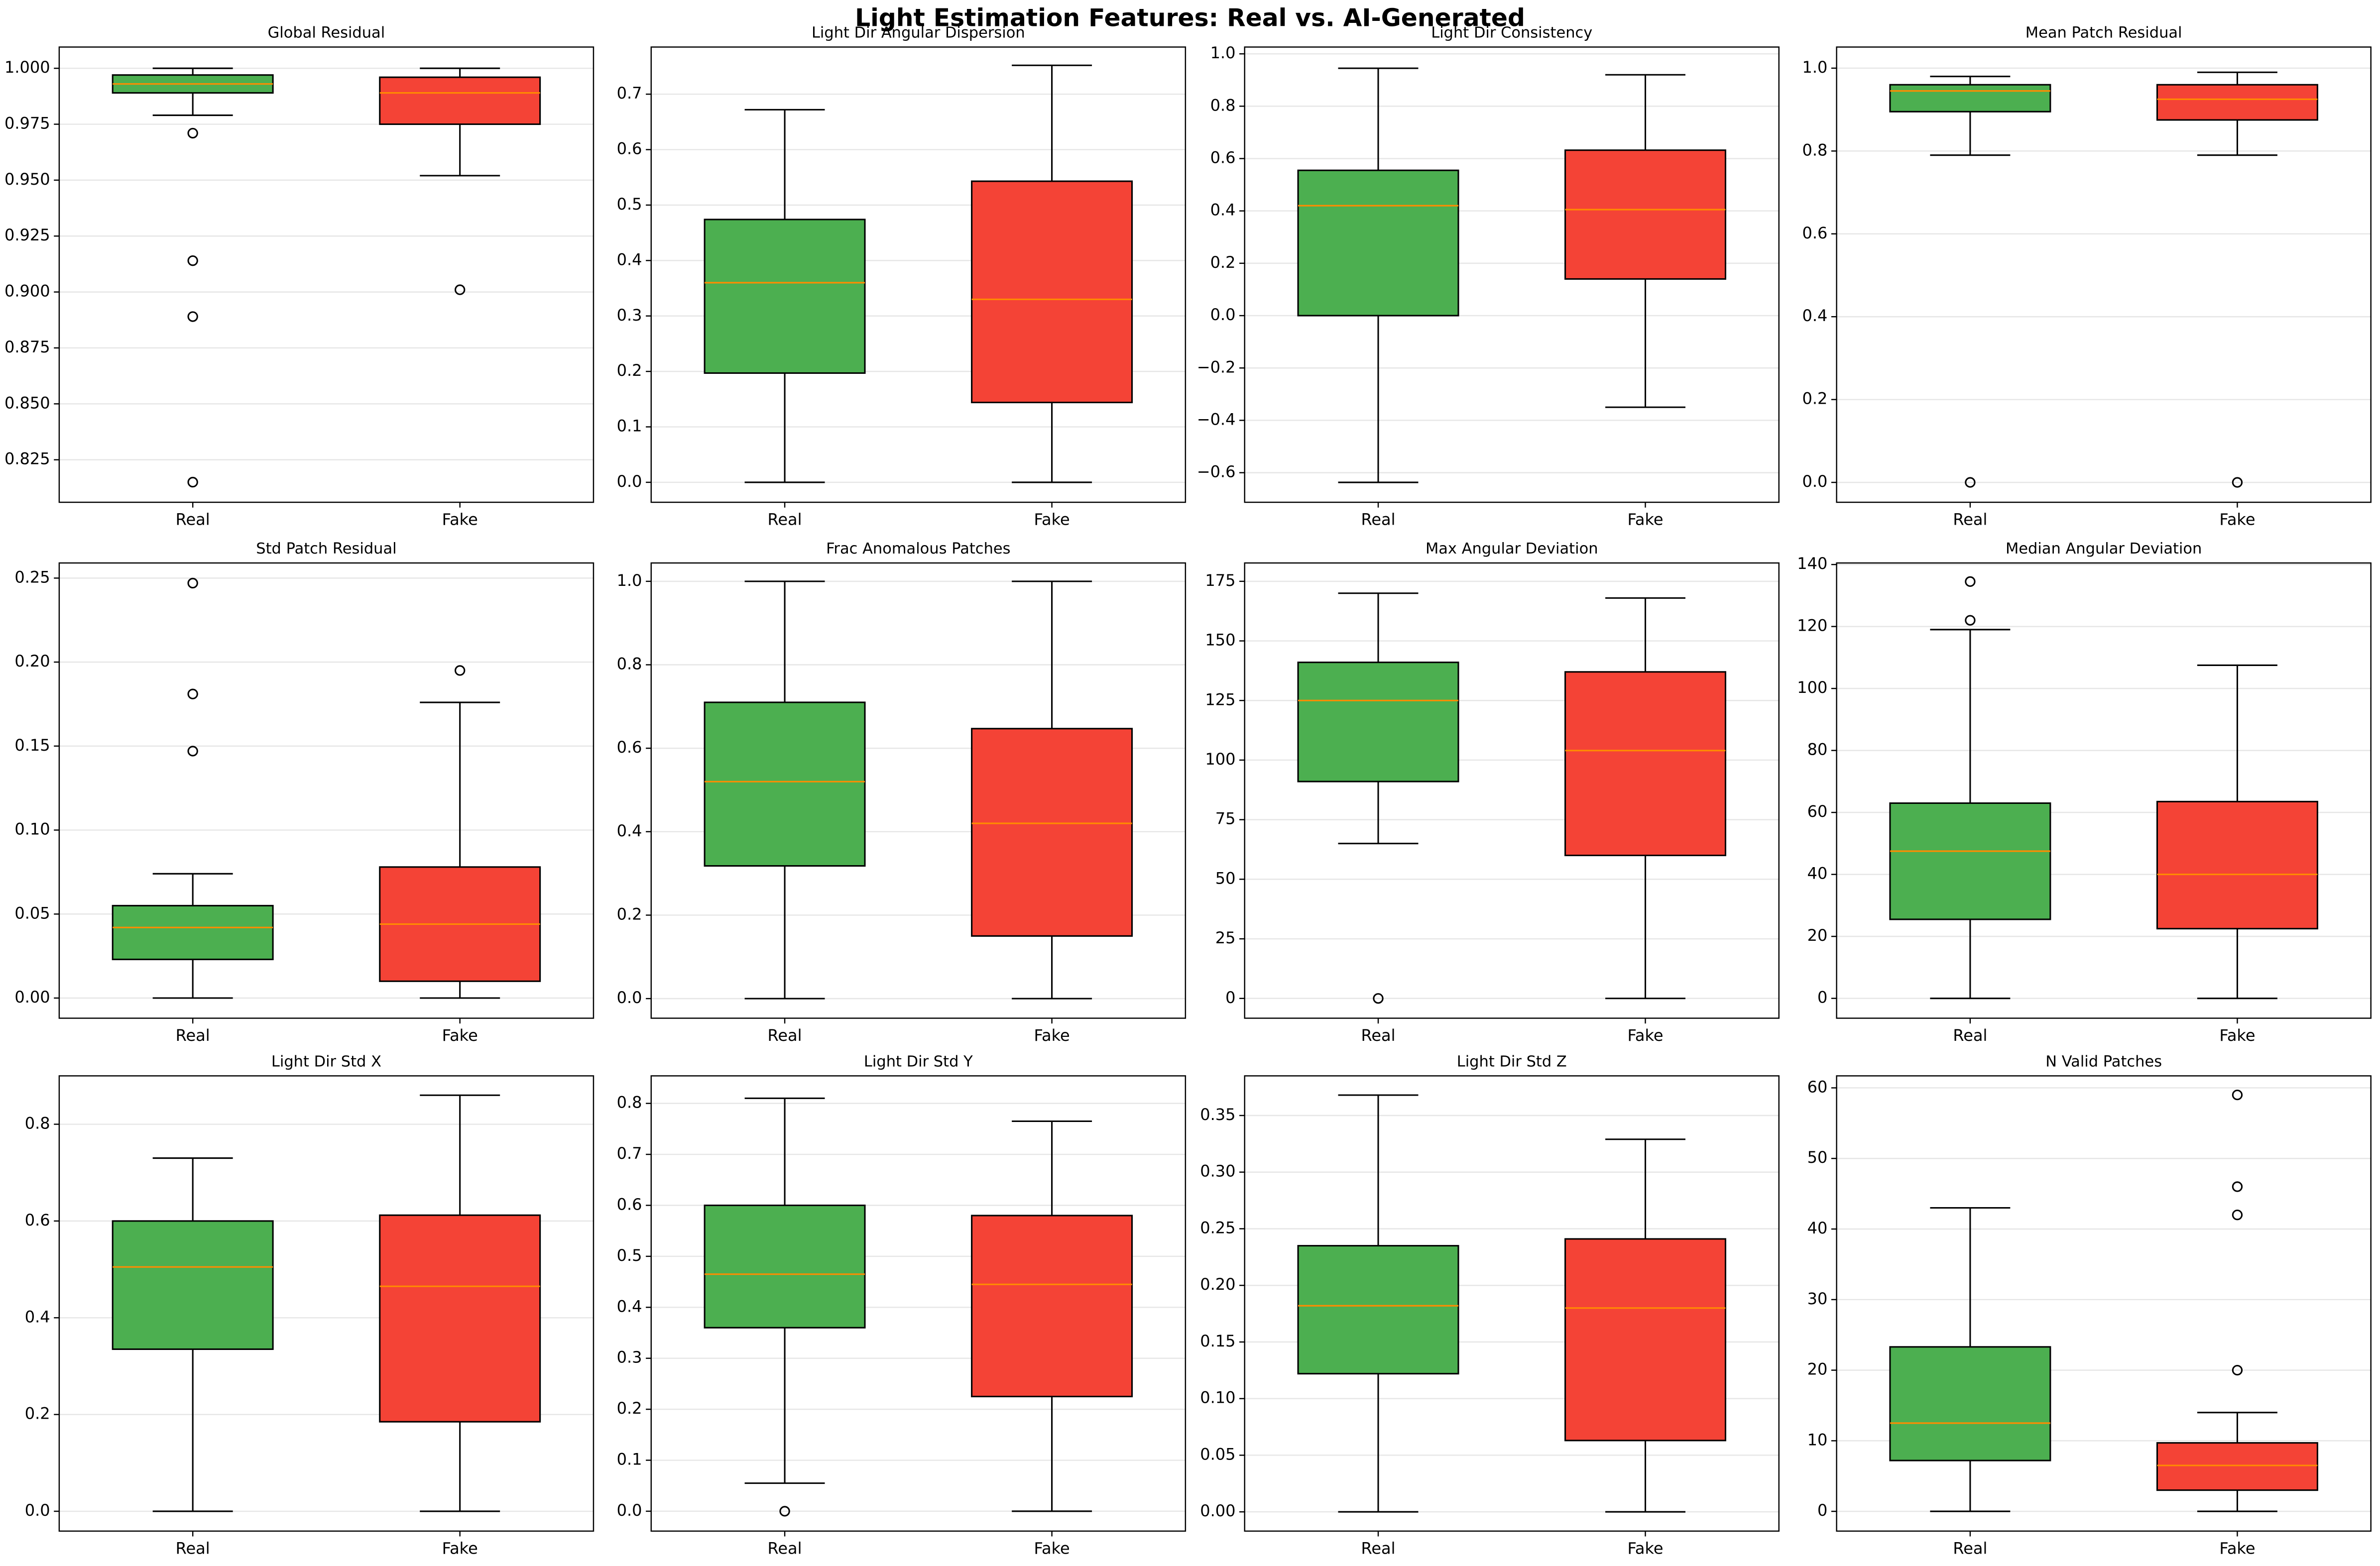 This screenshot has width=2380, height=1566. Describe the element at coordinates (27, 179) in the screenshot. I see `y-tick-label: 0.950` at that location.